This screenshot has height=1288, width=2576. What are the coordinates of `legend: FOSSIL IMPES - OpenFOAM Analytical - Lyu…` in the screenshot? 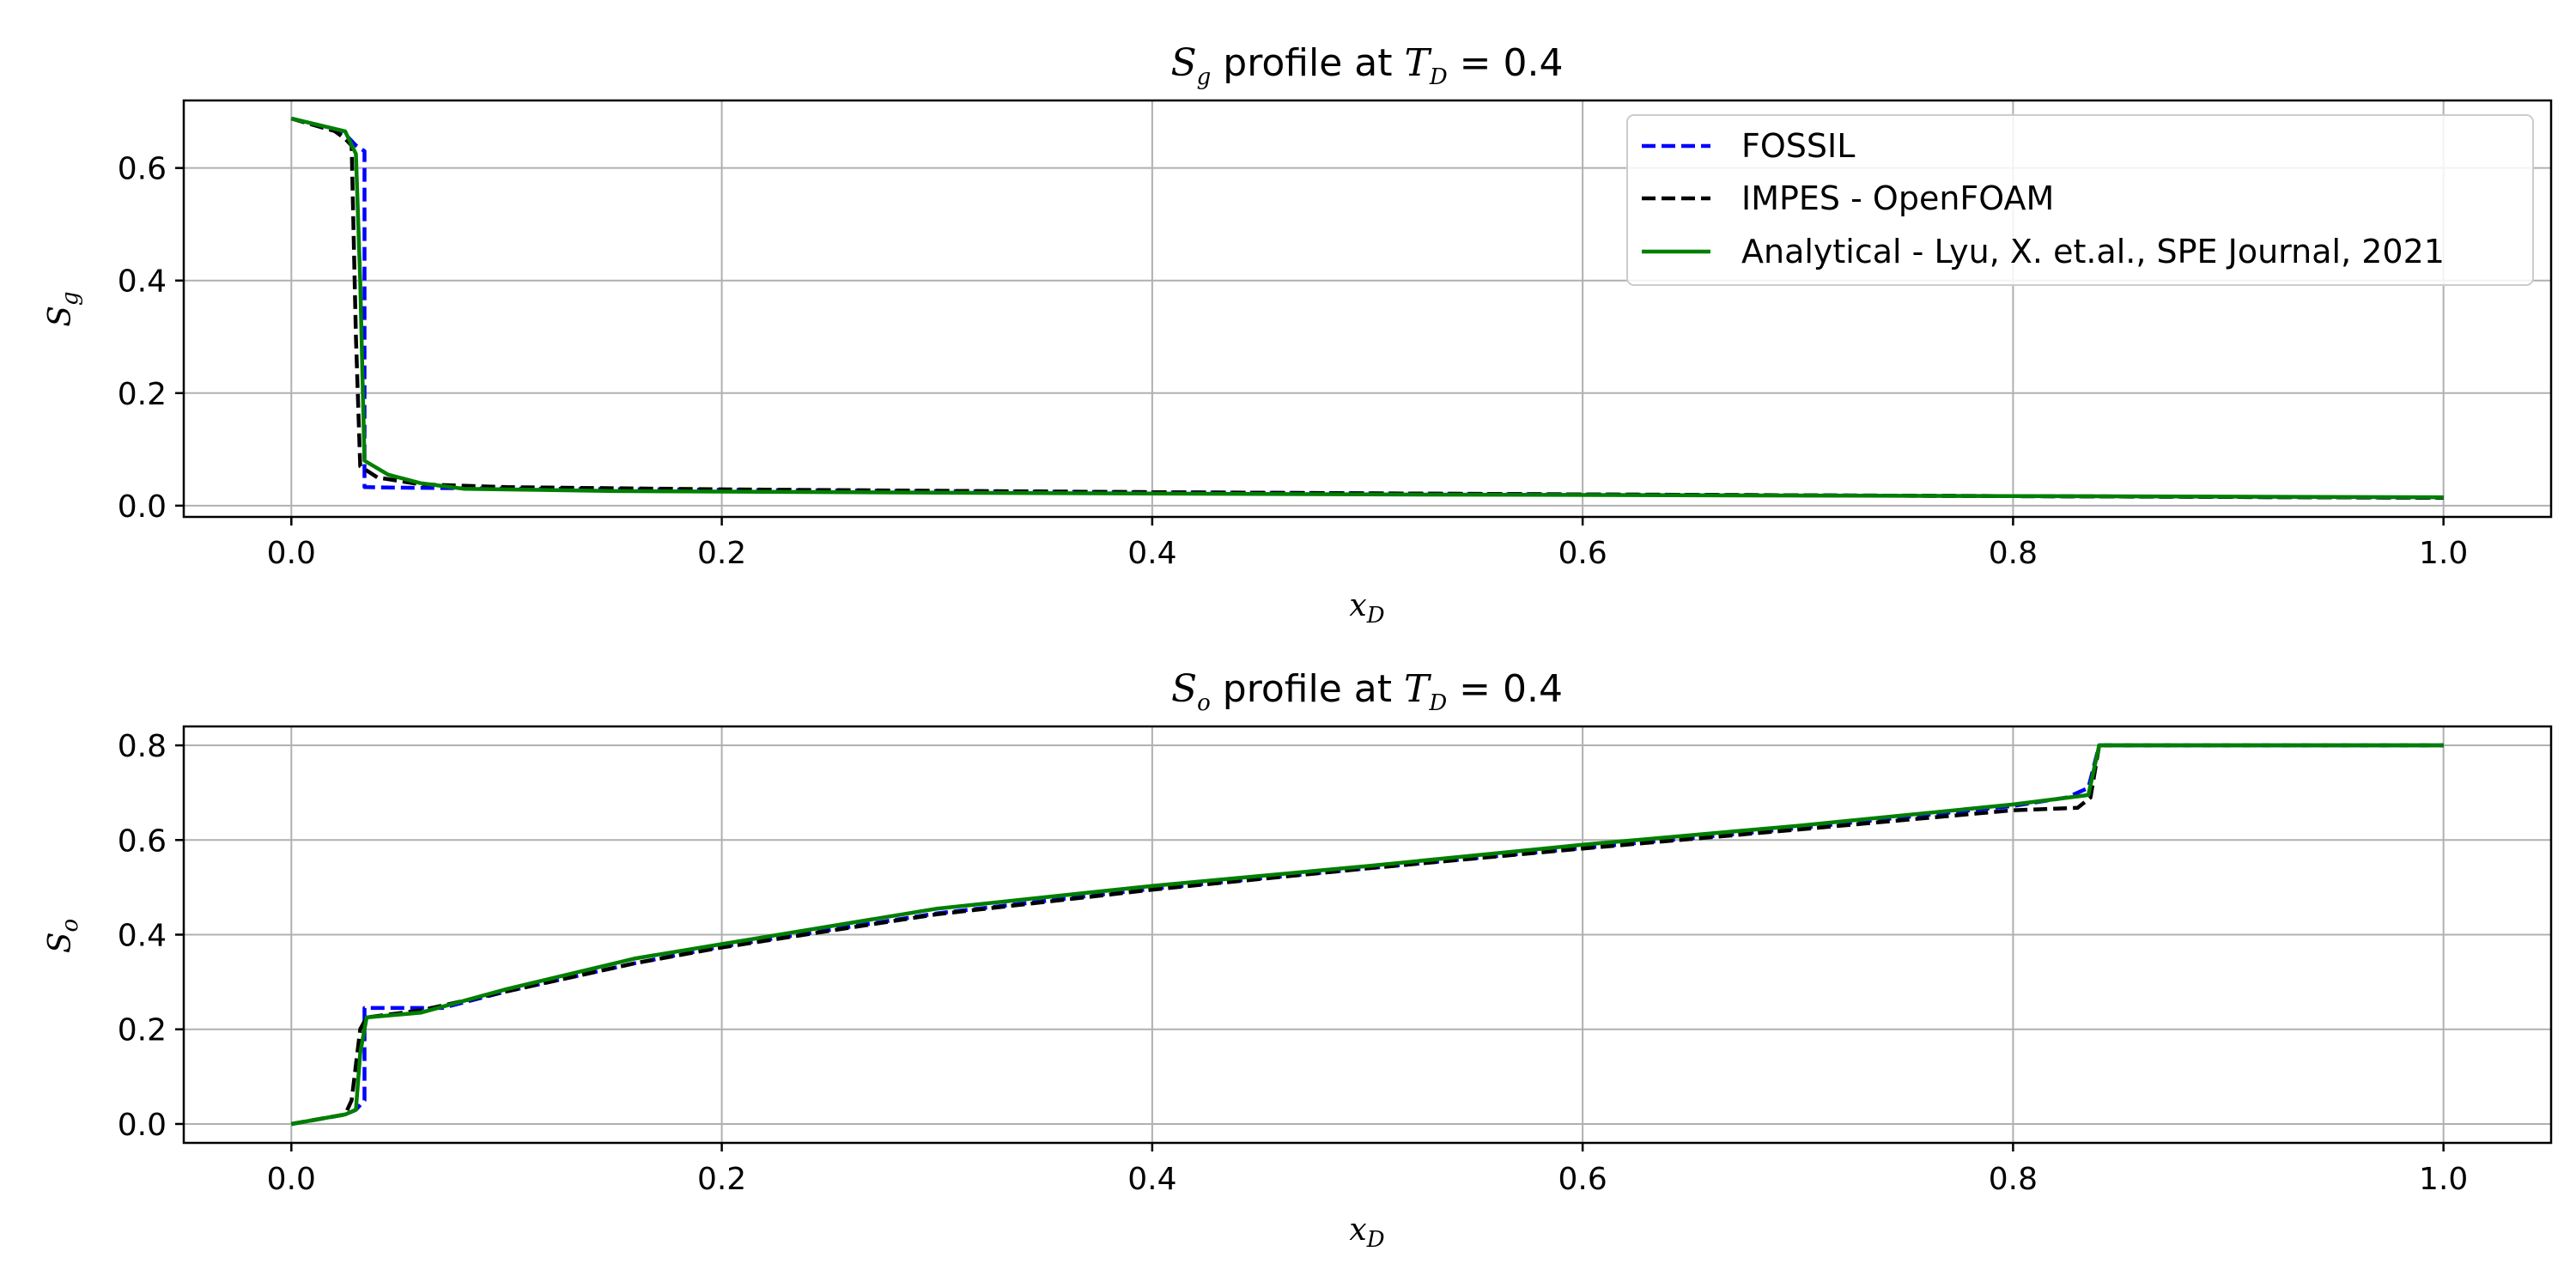 It's located at (2080, 200).